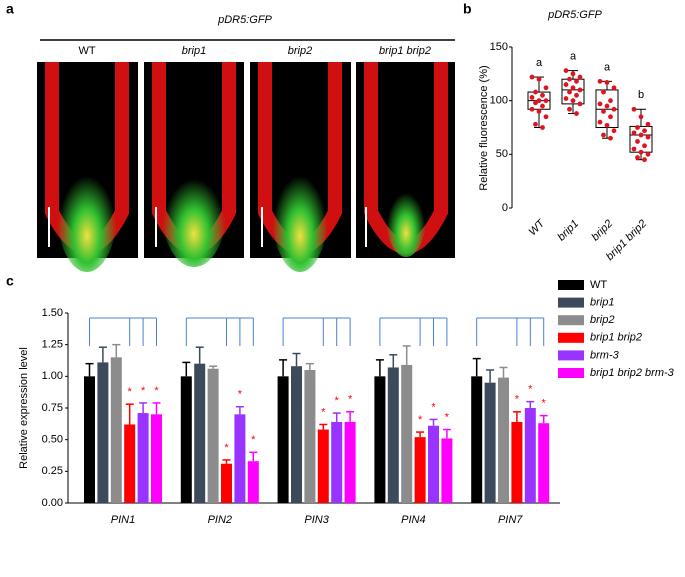 This screenshot has height=577, width=685. Describe the element at coordinates (505, 208) in the screenshot. I see `y-tick-label: 0` at that location.